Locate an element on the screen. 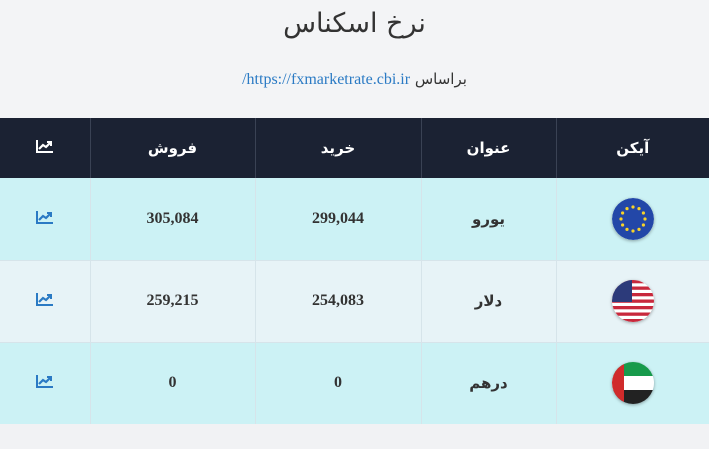 This screenshot has width=709, height=449. us-flag-icon is located at coordinates (632, 301).